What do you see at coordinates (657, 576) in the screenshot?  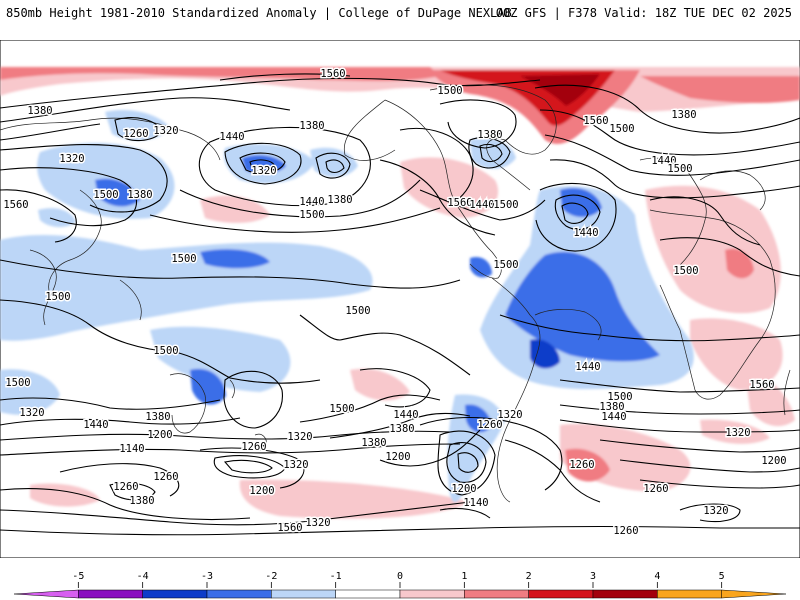 I see `colorbar-tick-label: 4` at bounding box center [657, 576].